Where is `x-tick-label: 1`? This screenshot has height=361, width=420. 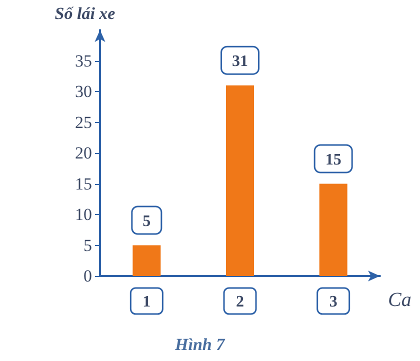
x-tick-label: 1 is located at coordinates (146, 302).